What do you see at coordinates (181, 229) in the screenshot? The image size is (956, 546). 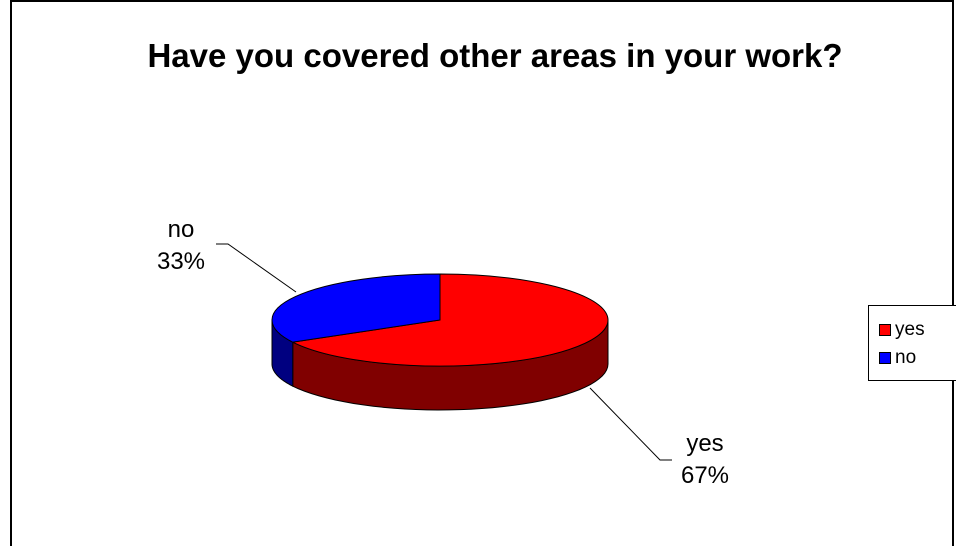 I see `slice-label-no-name: no` at bounding box center [181, 229].